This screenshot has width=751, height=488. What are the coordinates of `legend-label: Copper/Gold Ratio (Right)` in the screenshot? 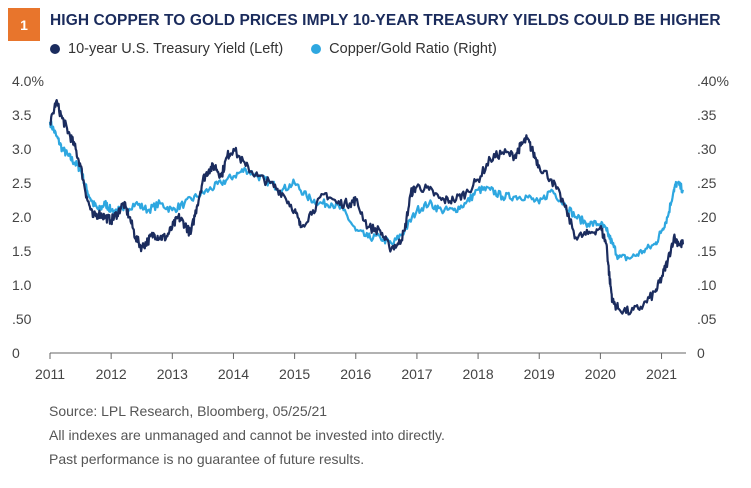 It's located at (413, 49).